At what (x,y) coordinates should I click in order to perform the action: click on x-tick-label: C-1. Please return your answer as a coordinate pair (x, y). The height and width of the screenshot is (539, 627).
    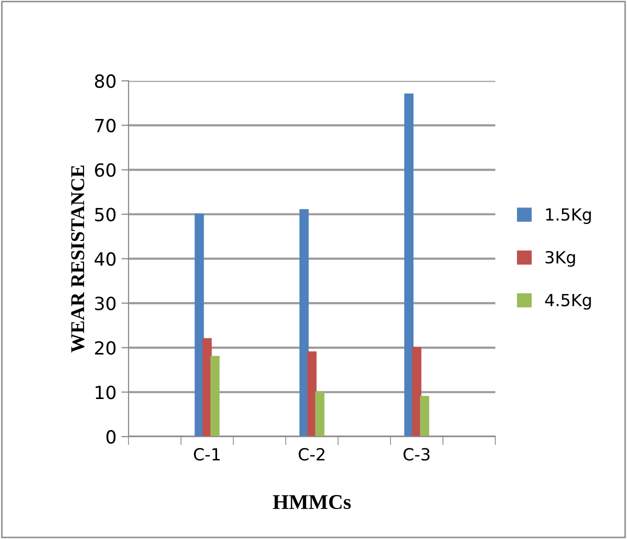
    Looking at the image, I should click on (207, 454).